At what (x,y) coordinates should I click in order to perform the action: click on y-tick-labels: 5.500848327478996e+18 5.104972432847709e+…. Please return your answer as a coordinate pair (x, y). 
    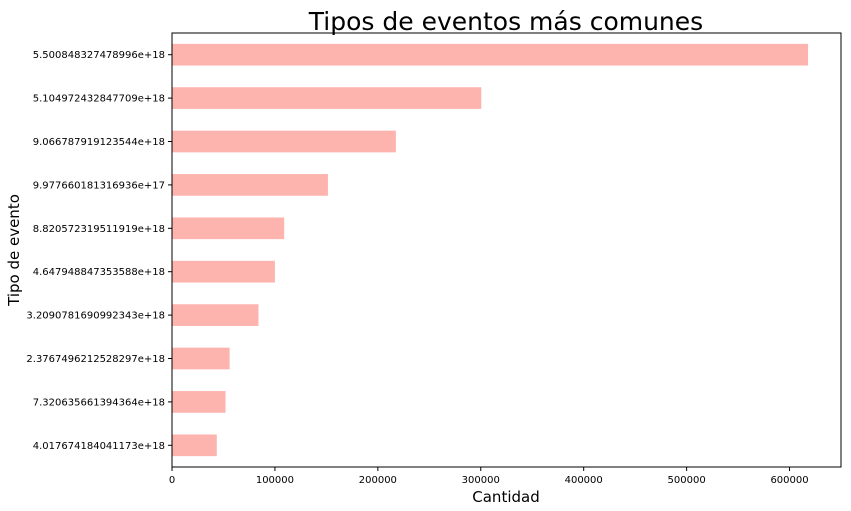
    Looking at the image, I should click on (99, 251).